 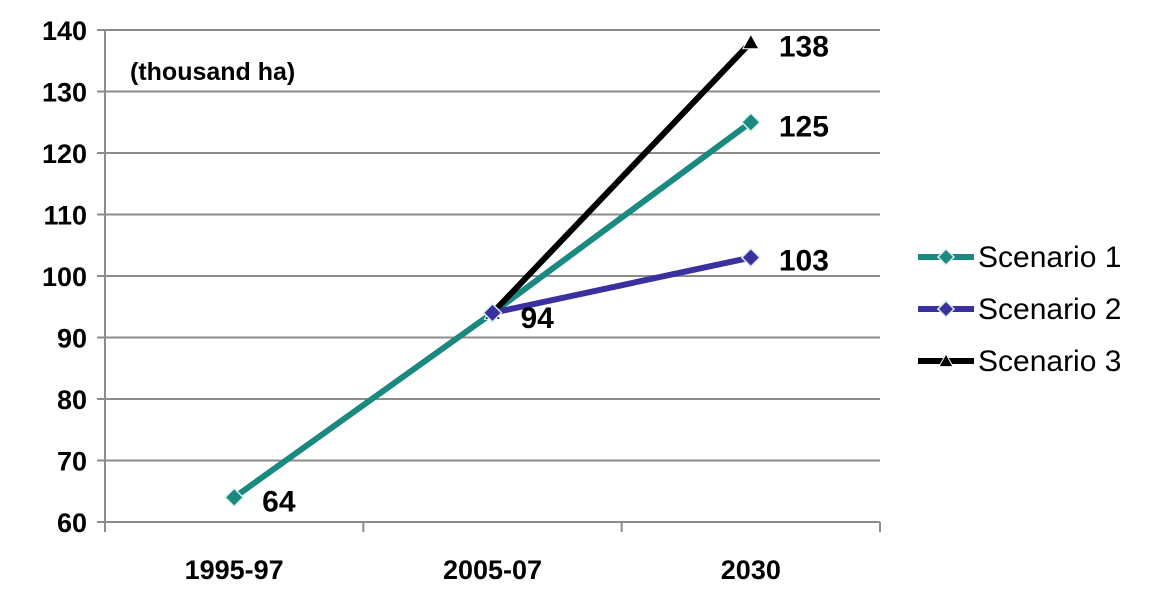 What do you see at coordinates (72, 523) in the screenshot?
I see `y-tick-label: 60` at bounding box center [72, 523].